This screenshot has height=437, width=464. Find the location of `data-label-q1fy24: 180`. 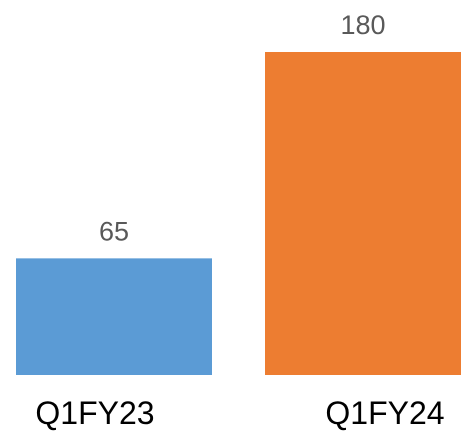

data-label-q1fy24: 180 is located at coordinates (362, 25).